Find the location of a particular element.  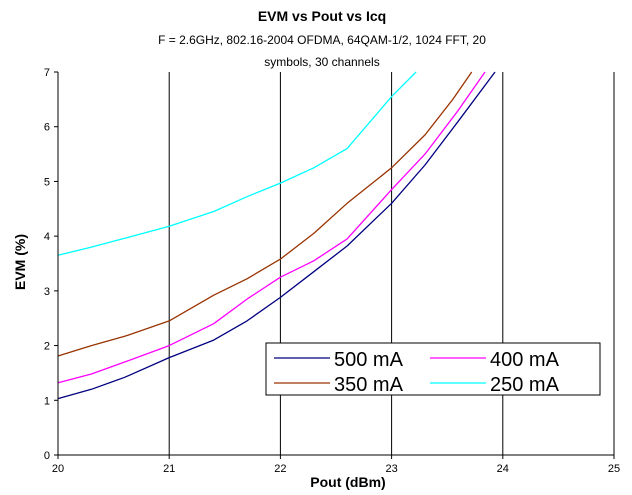

legend: 500 mA 400 mA 350 mA 250 mA is located at coordinates (433, 369).